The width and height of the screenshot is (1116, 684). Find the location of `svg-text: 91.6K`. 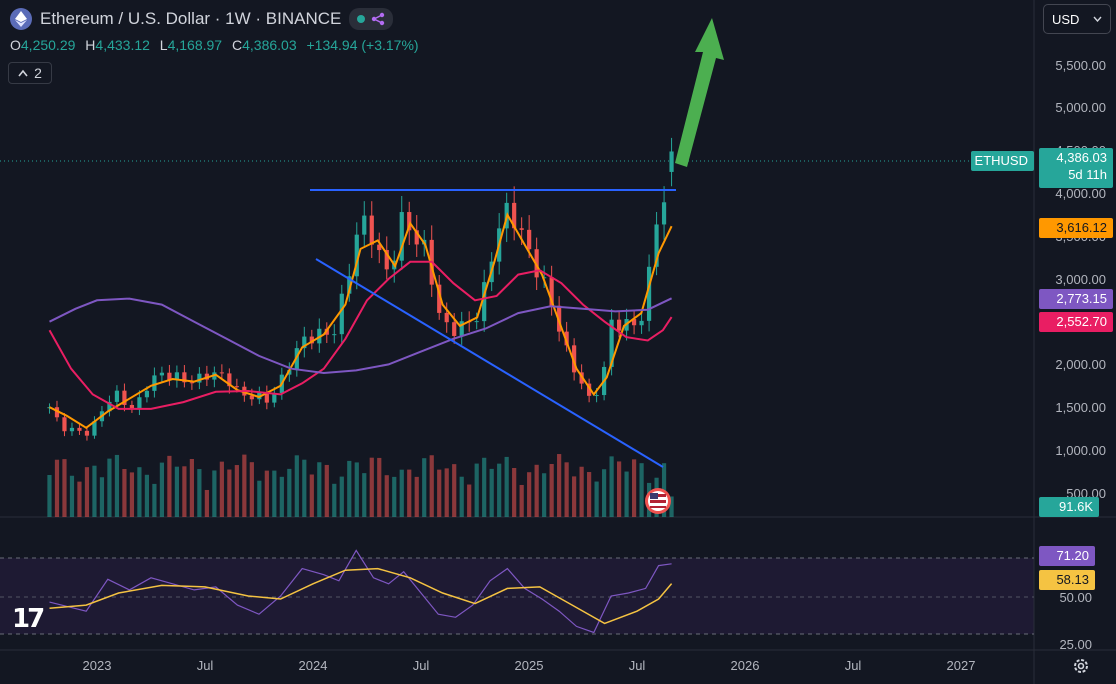

svg-text: 91.6K is located at coordinates (1076, 506).